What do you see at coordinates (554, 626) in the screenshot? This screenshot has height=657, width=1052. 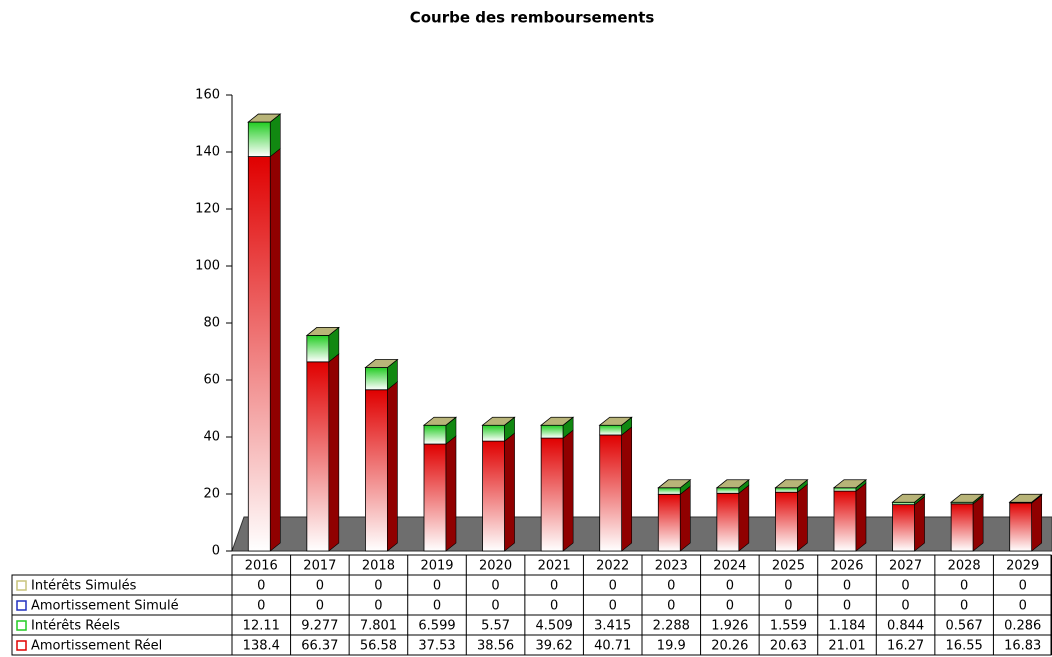 I see `table-value: 4.509` at bounding box center [554, 626].